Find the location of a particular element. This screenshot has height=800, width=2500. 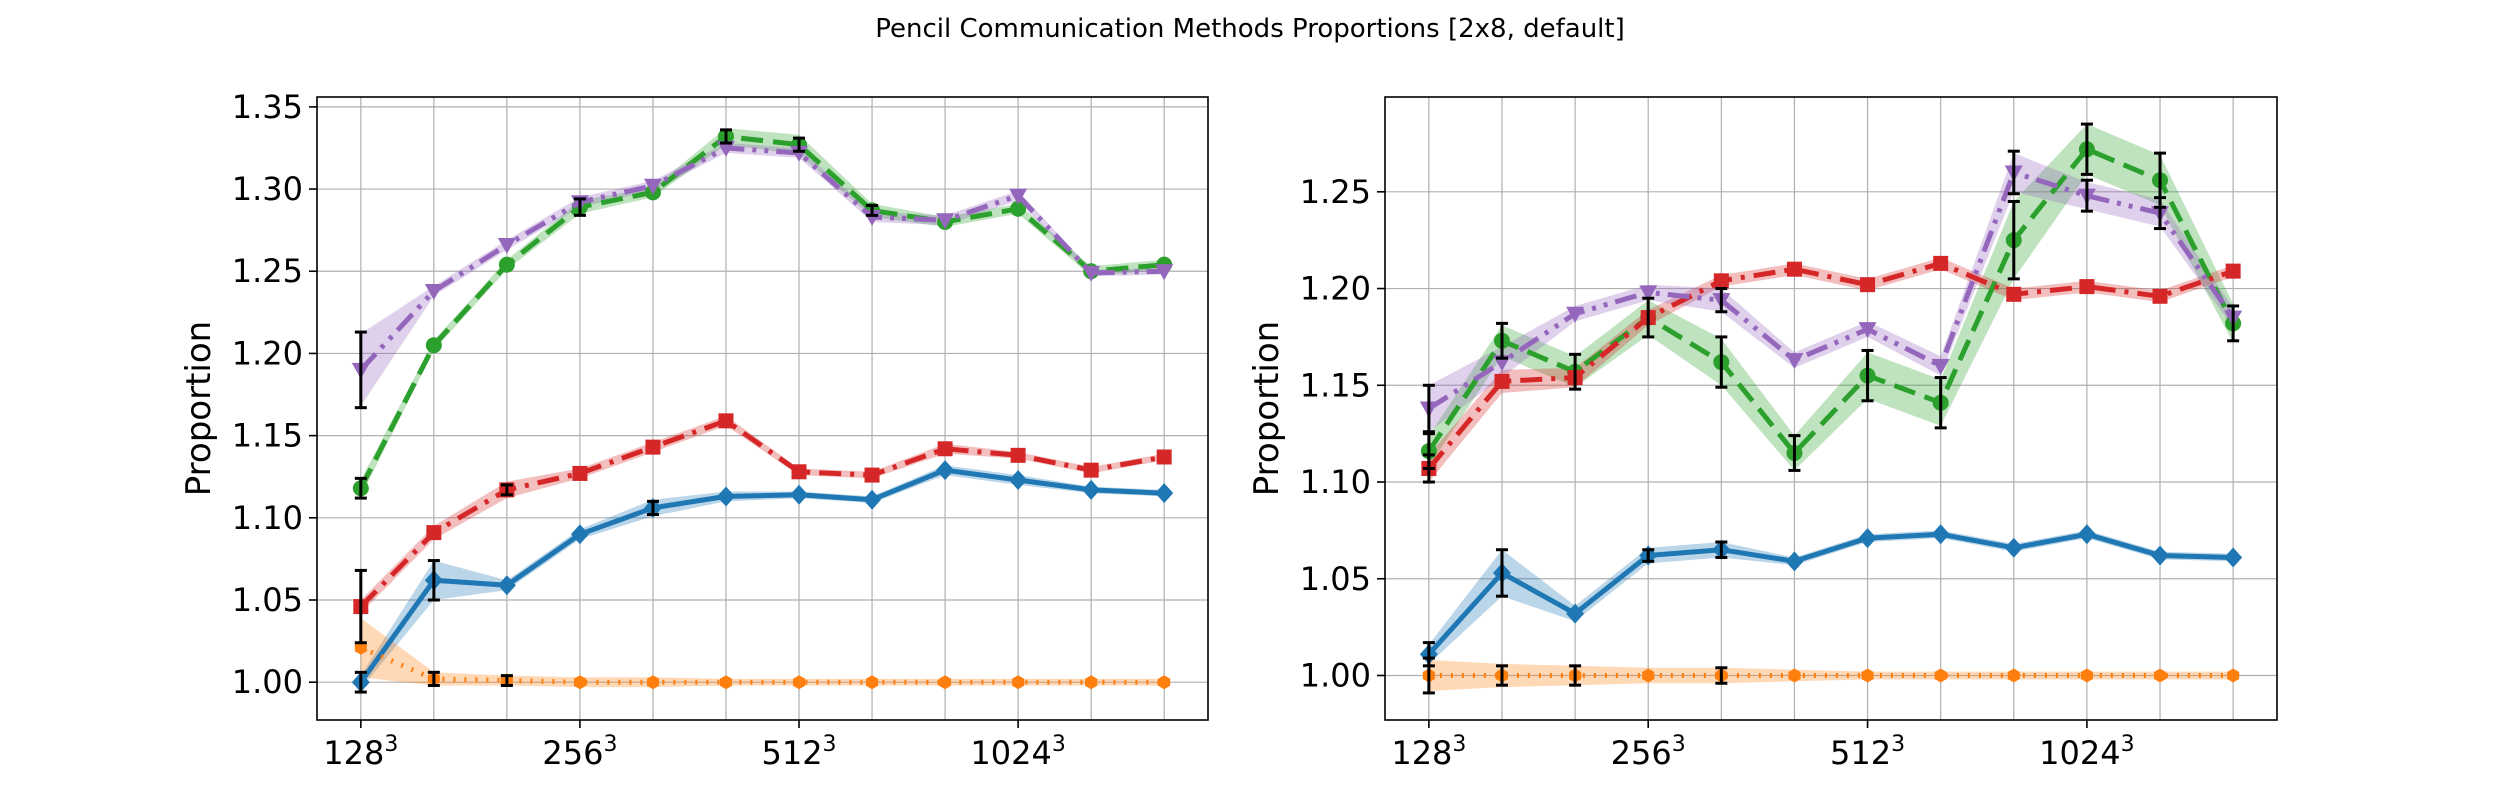

x-tick-label: 1283 is located at coordinates (1428, 752).